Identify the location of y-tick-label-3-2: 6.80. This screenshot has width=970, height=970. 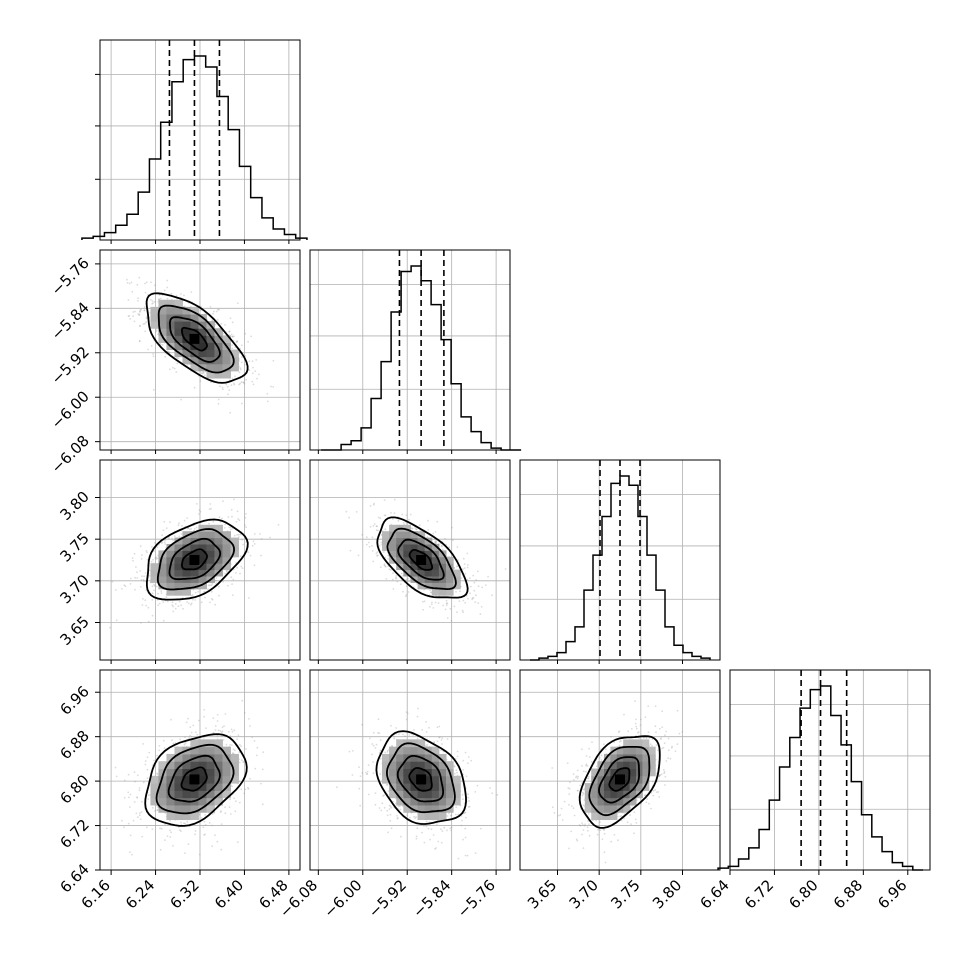
(74, 789).